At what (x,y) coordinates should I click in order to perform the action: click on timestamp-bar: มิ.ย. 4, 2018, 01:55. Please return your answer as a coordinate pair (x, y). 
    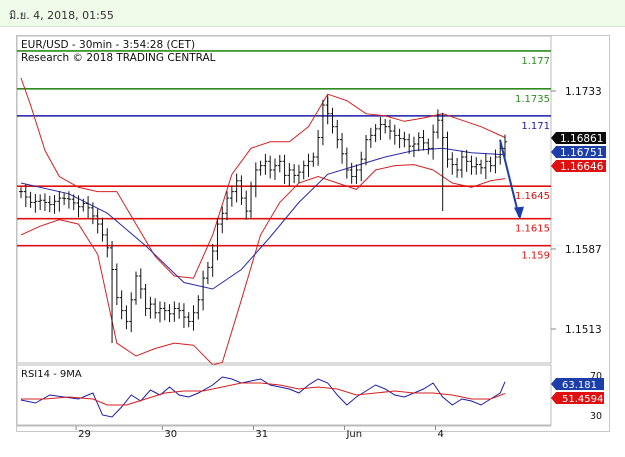
    Looking at the image, I should click on (312, 13).